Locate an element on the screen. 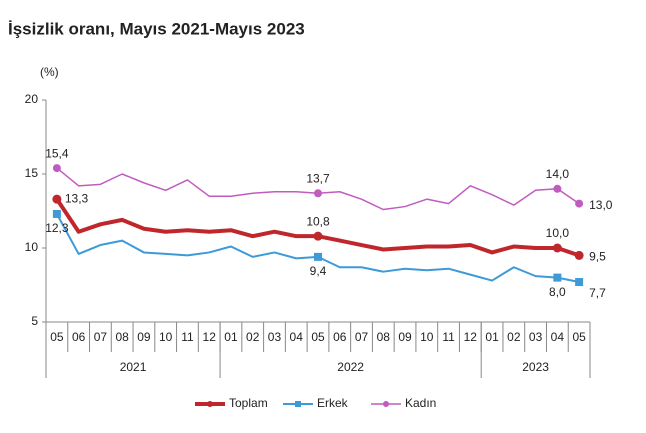 The height and width of the screenshot is (433, 646). data-label: 9,5 is located at coordinates (597, 257).